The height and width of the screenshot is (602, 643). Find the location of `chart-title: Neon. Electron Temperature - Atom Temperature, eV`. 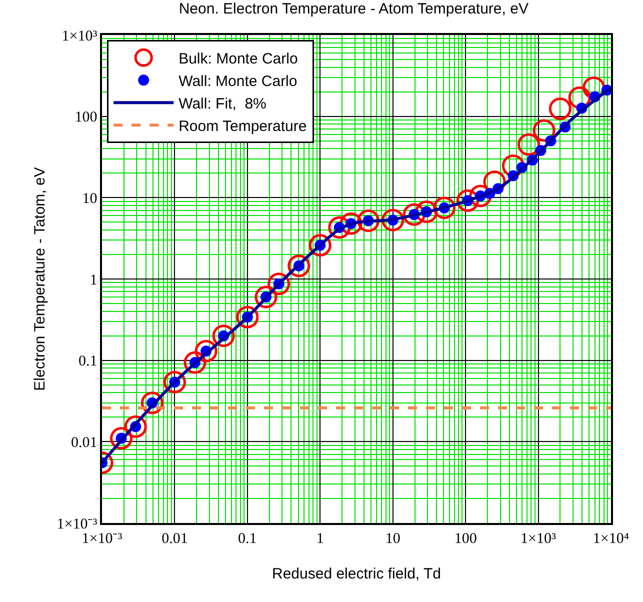

chart-title: Neon. Electron Temperature - Atom Temperature, eV is located at coordinates (353, 9).